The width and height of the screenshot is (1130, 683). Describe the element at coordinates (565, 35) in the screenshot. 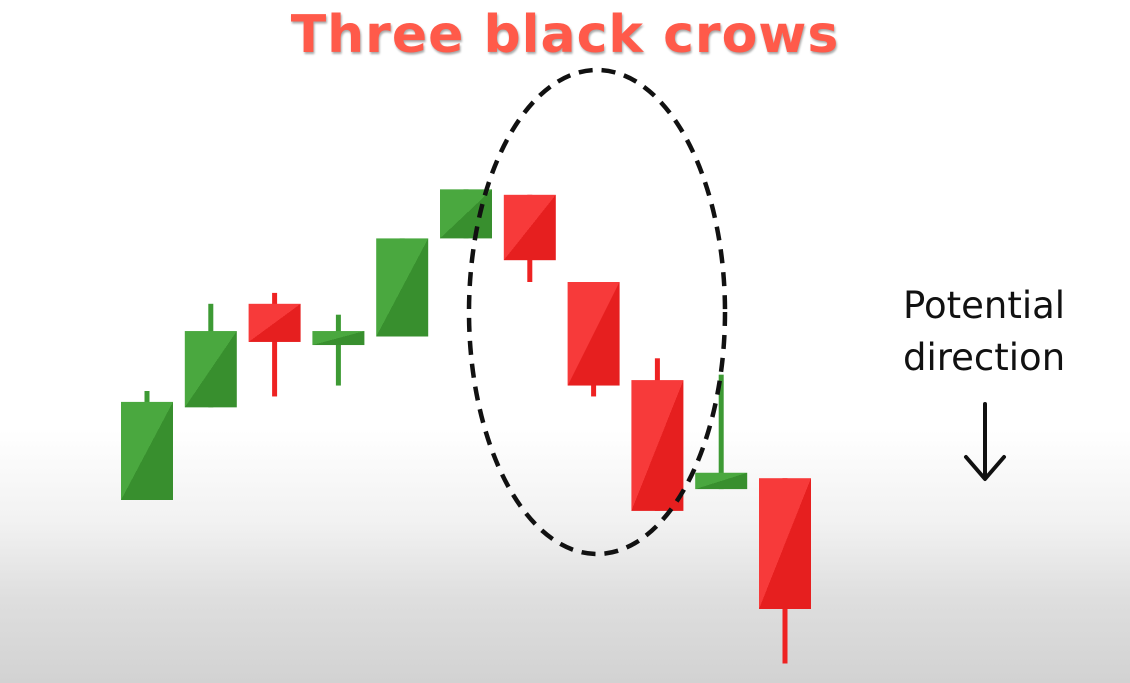

I see `chart-title: Three black crows` at that location.